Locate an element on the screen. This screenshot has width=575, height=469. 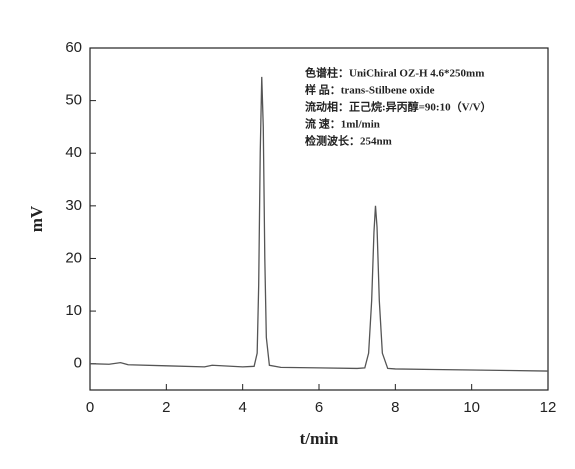
x-tick-label: 10 is located at coordinates (471, 407).